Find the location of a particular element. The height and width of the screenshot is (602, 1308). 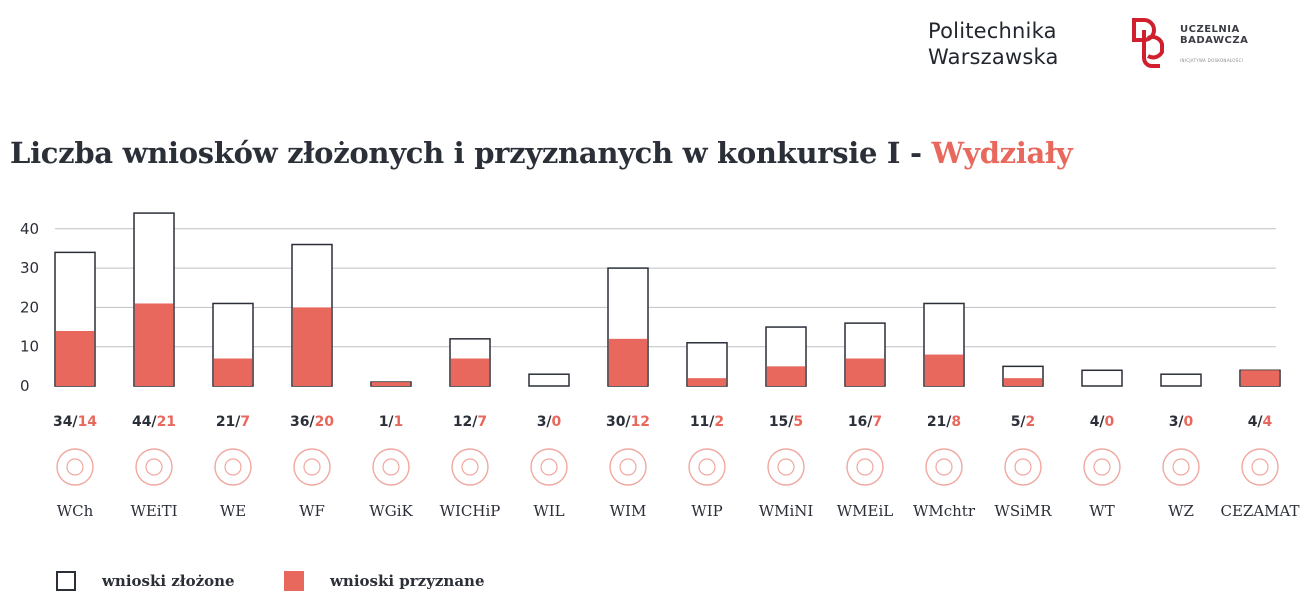

x-tick-label: WEiTI is located at coordinates (153, 511).